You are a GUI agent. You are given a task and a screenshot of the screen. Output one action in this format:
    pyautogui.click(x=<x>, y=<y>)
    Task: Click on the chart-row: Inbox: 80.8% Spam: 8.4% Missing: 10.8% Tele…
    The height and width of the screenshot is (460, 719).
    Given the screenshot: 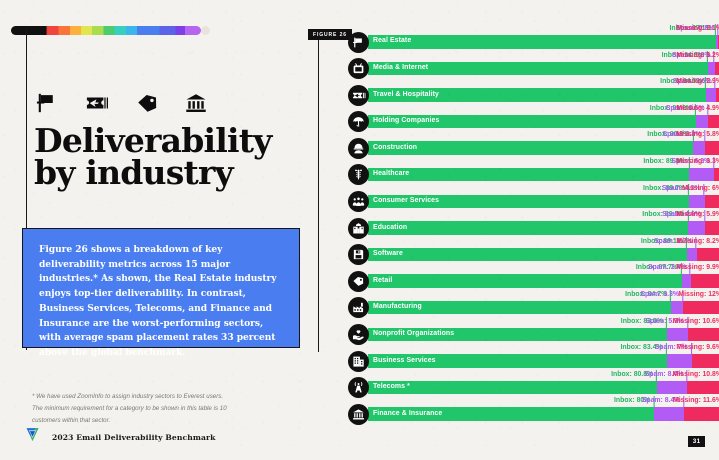 What is the action you would take?
    pyautogui.click(x=533, y=384)
    